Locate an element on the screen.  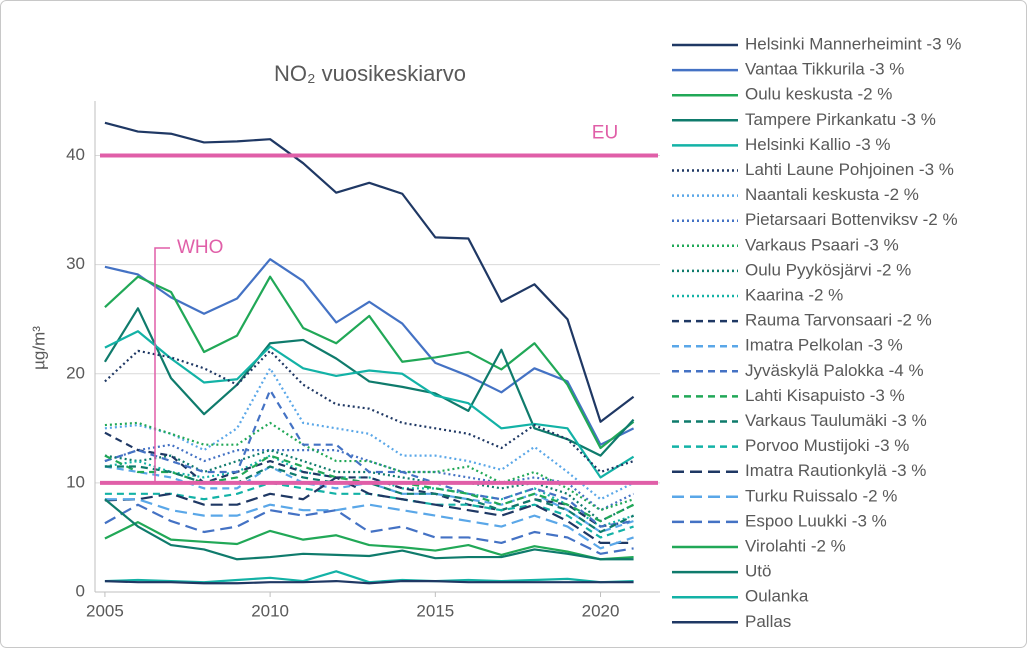
legend-label: Jyväskylä Palokka -4 % is located at coordinates (834, 370).